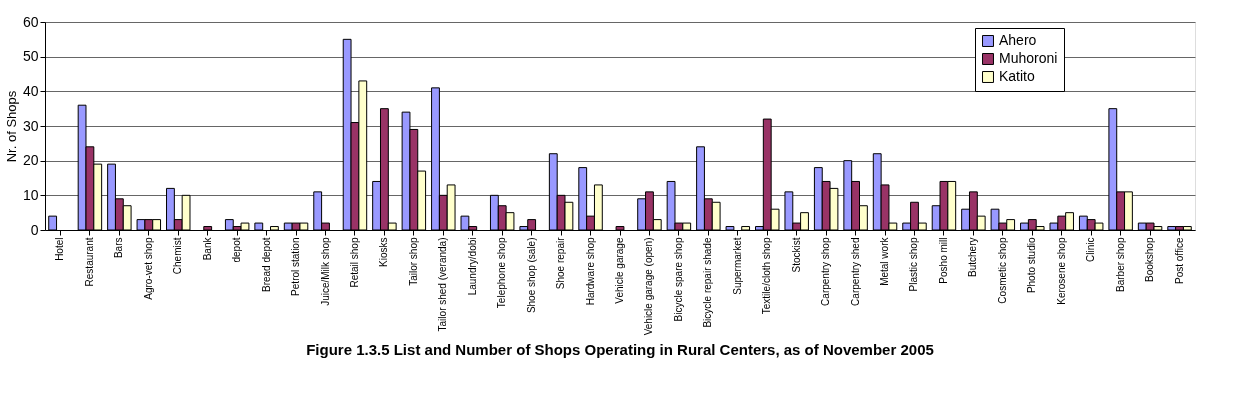 The width and height of the screenshot is (1234, 412). I want to click on x-tick-label: Bread depot, so click(266, 264).